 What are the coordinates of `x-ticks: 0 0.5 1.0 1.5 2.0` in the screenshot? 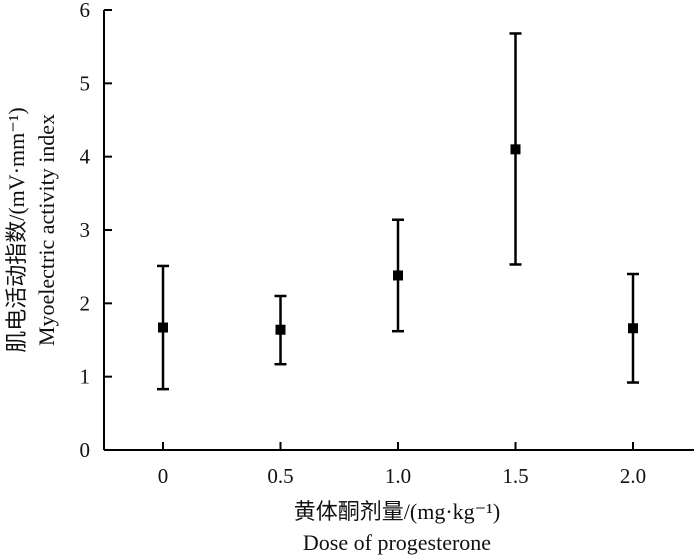 It's located at (402, 465).